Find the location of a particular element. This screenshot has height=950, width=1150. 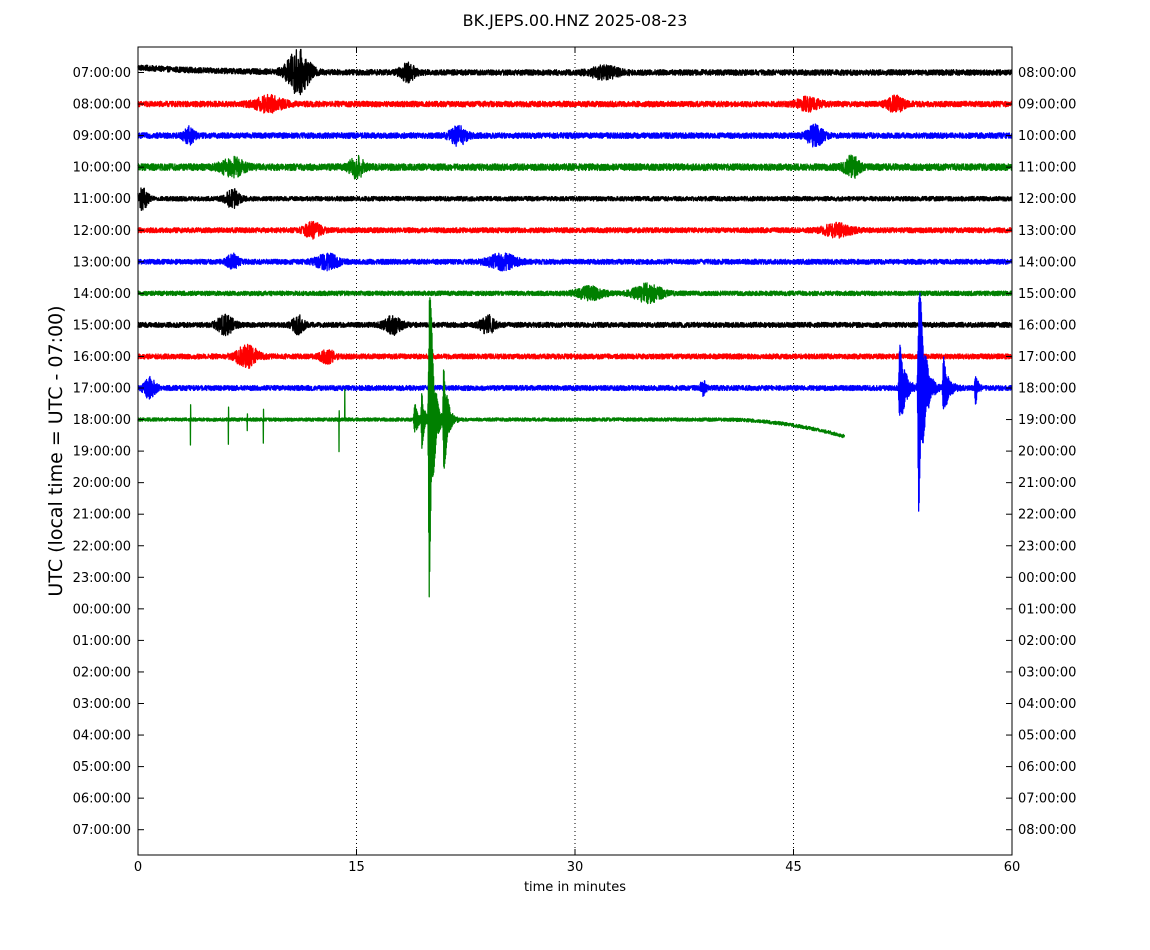

y-axis-label: UTC (local time = UTC - 07:00) is located at coordinates (56, 450).